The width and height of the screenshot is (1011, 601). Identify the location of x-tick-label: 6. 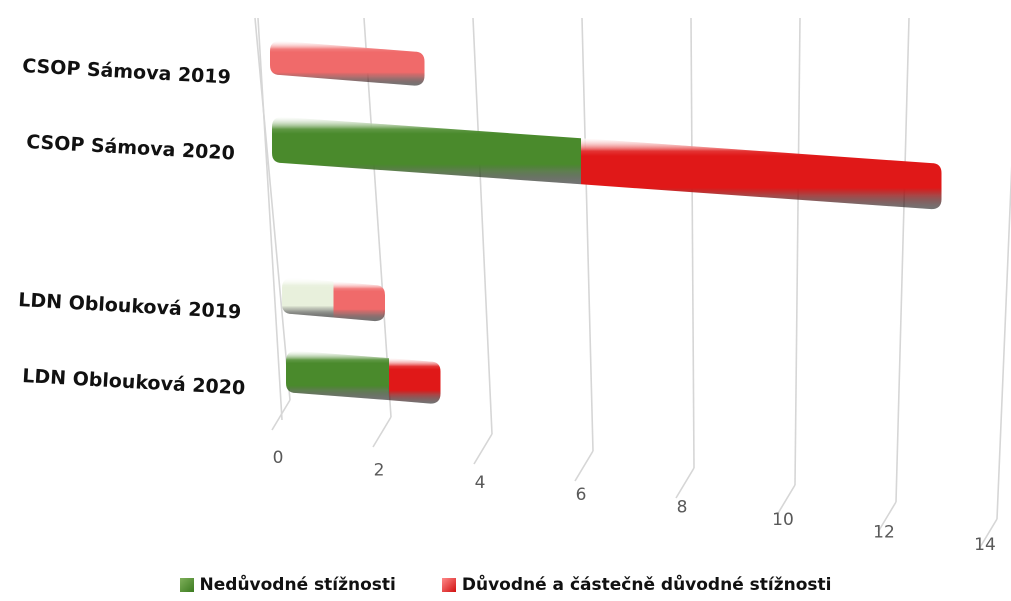
(581, 495).